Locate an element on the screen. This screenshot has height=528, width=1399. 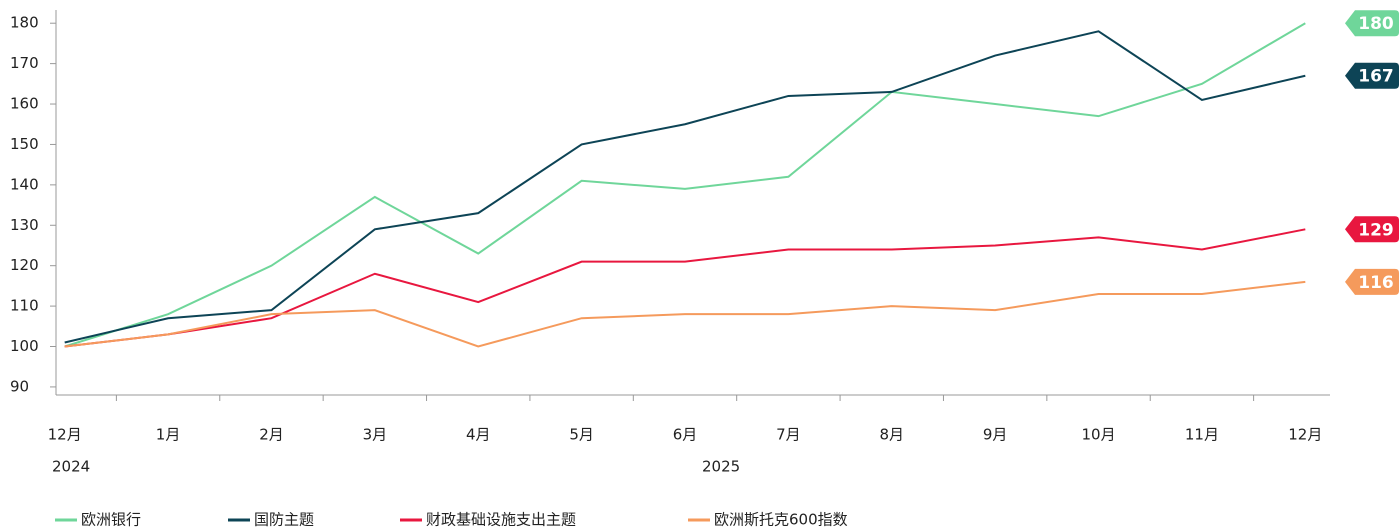
series-line is located at coordinates (685, 314).